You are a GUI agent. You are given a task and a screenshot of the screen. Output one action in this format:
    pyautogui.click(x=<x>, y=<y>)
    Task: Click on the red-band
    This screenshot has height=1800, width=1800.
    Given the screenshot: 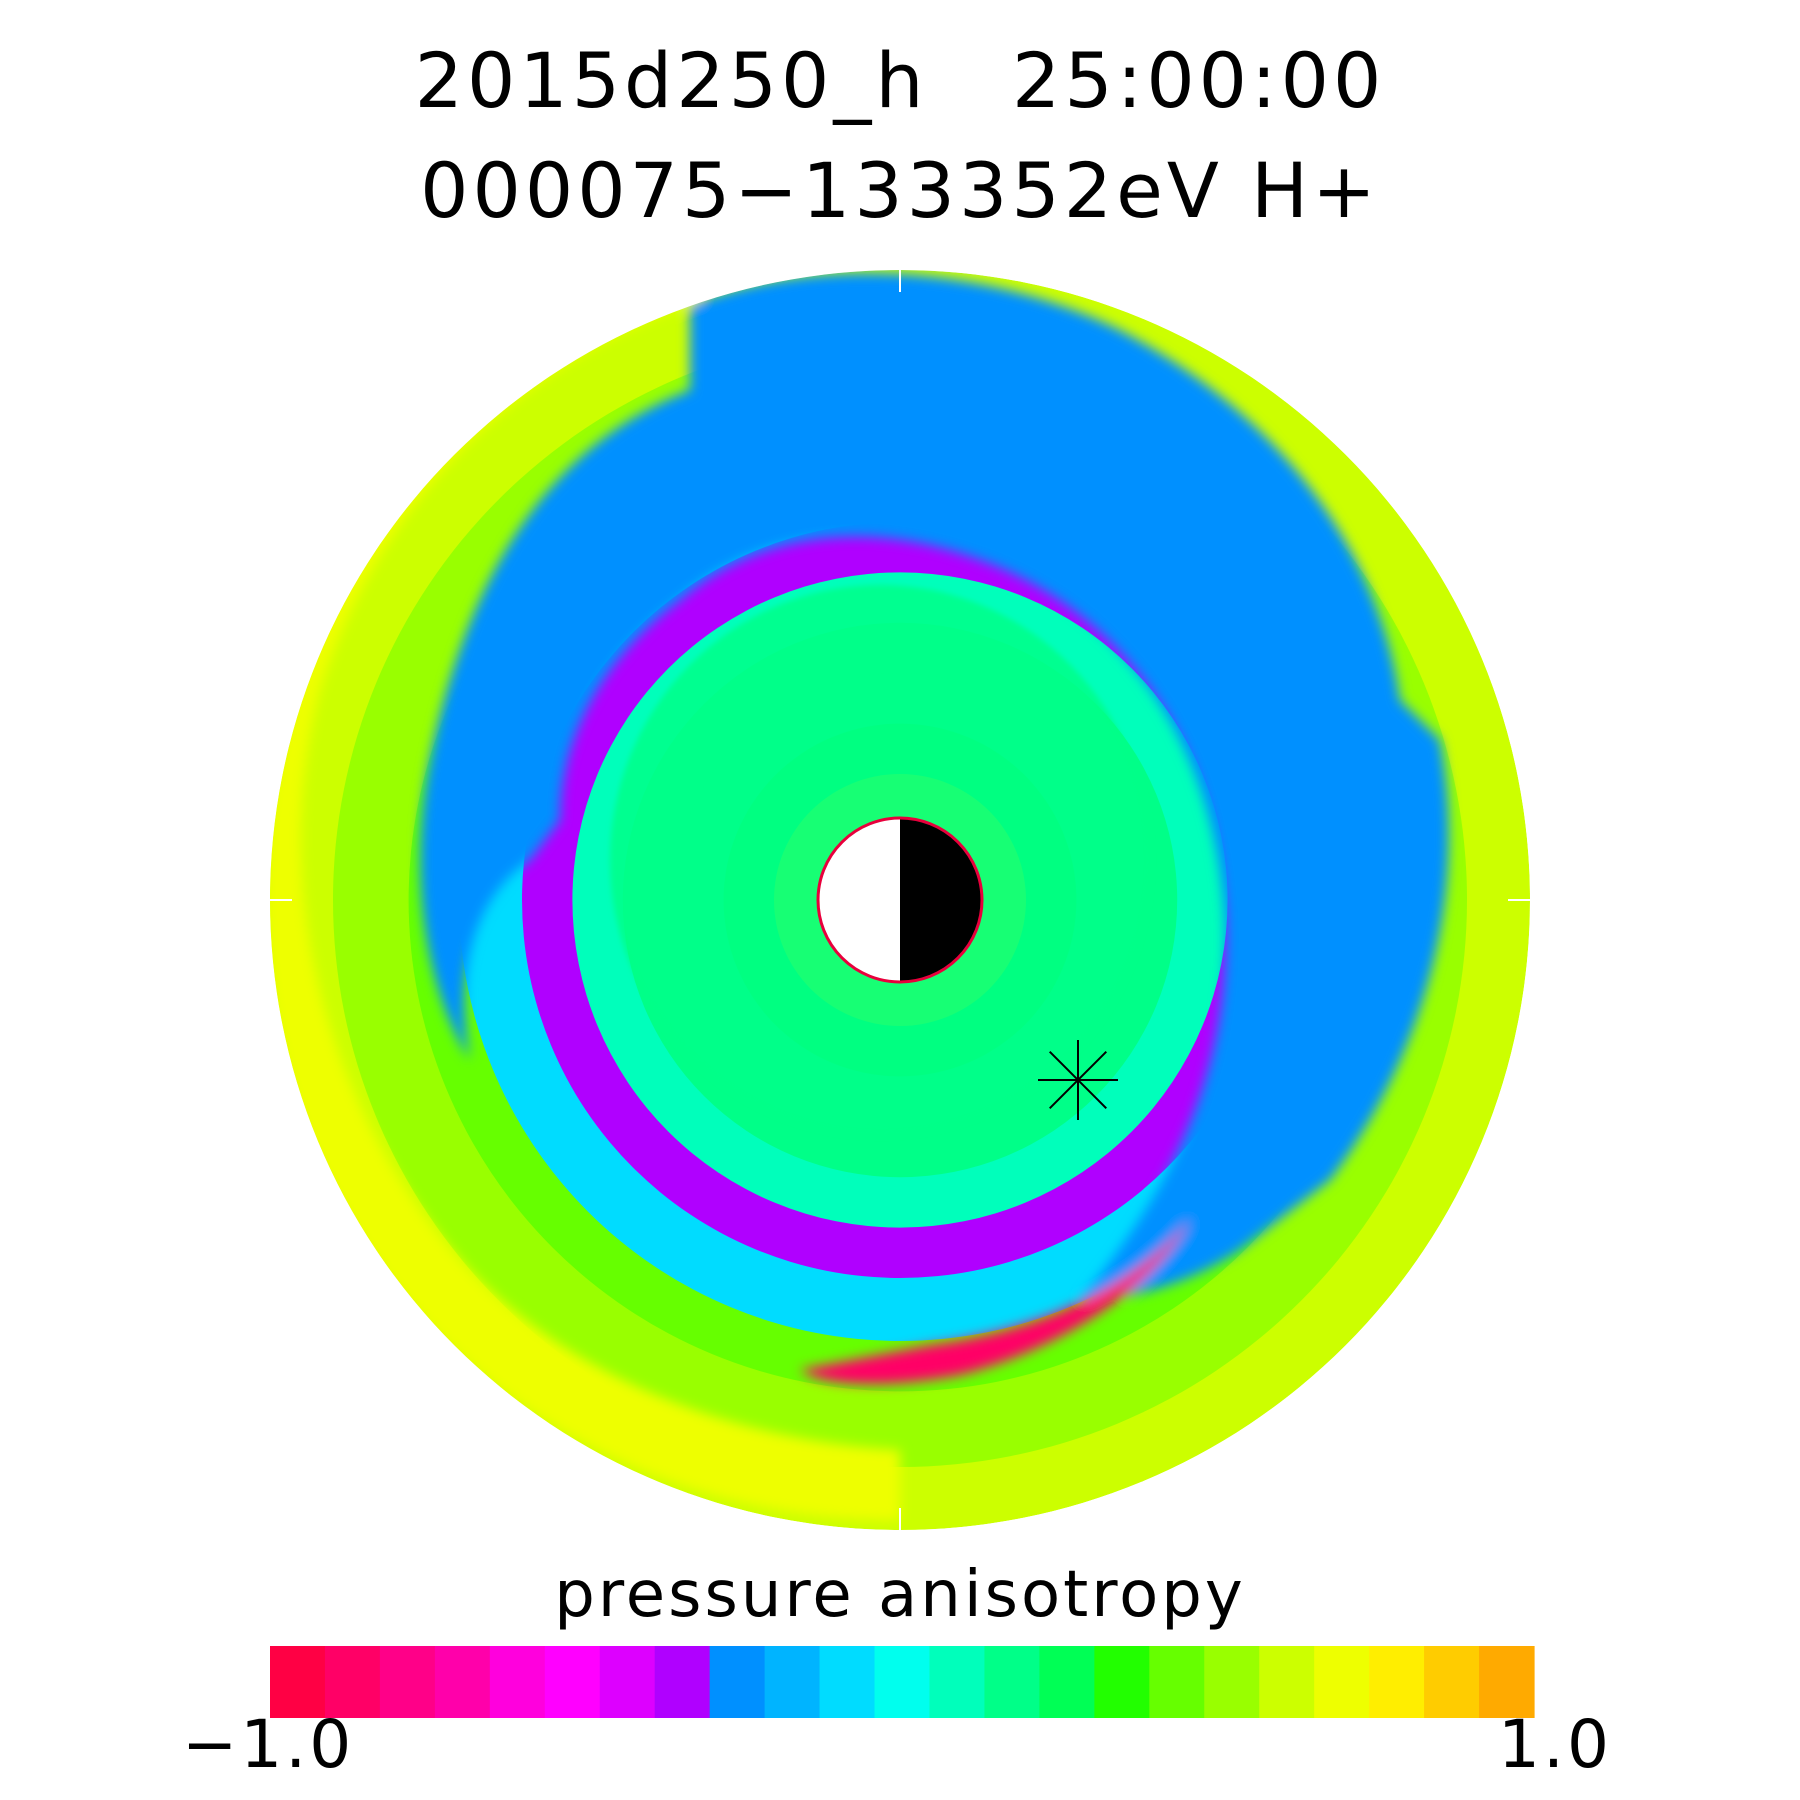 What is the action you would take?
    pyautogui.click(x=995, y=1302)
    